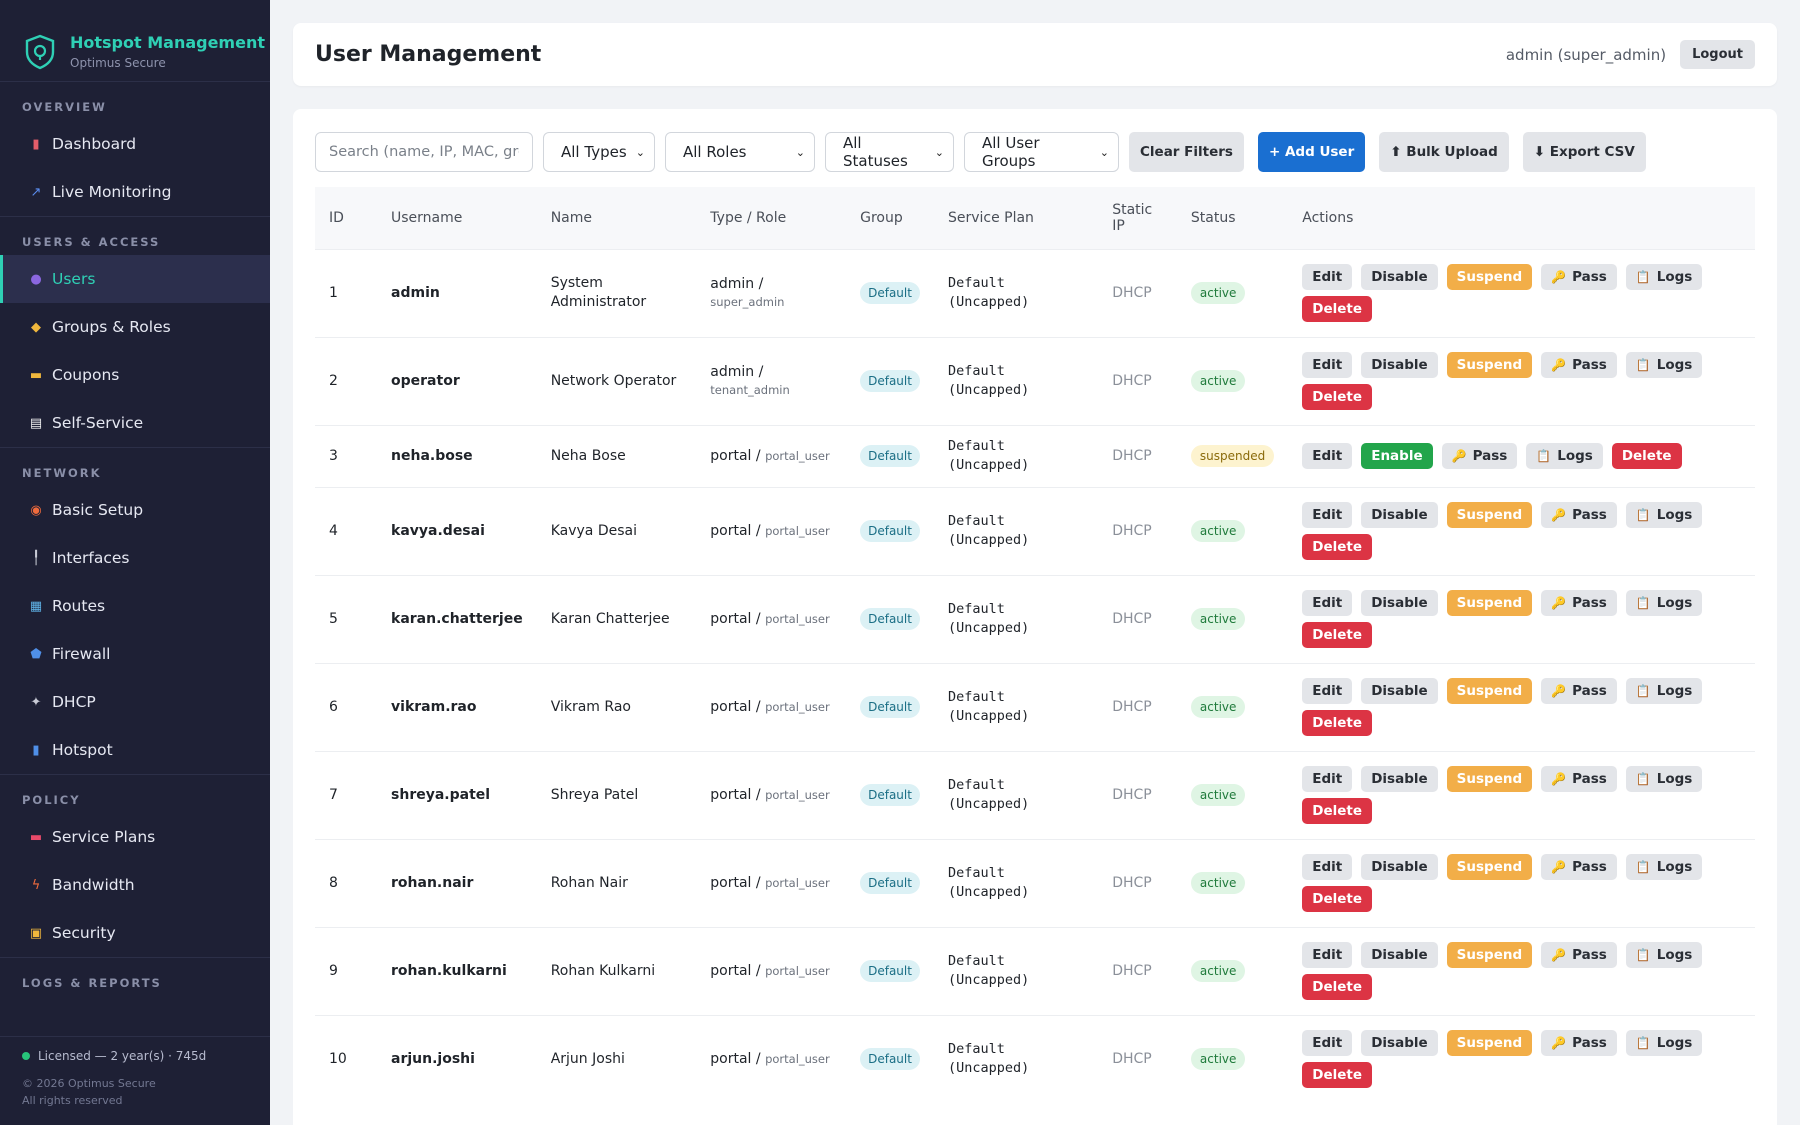 Image resolution: width=1800 pixels, height=1125 pixels. What do you see at coordinates (1397, 456) in the screenshot?
I see `enable-button: Enable` at bounding box center [1397, 456].